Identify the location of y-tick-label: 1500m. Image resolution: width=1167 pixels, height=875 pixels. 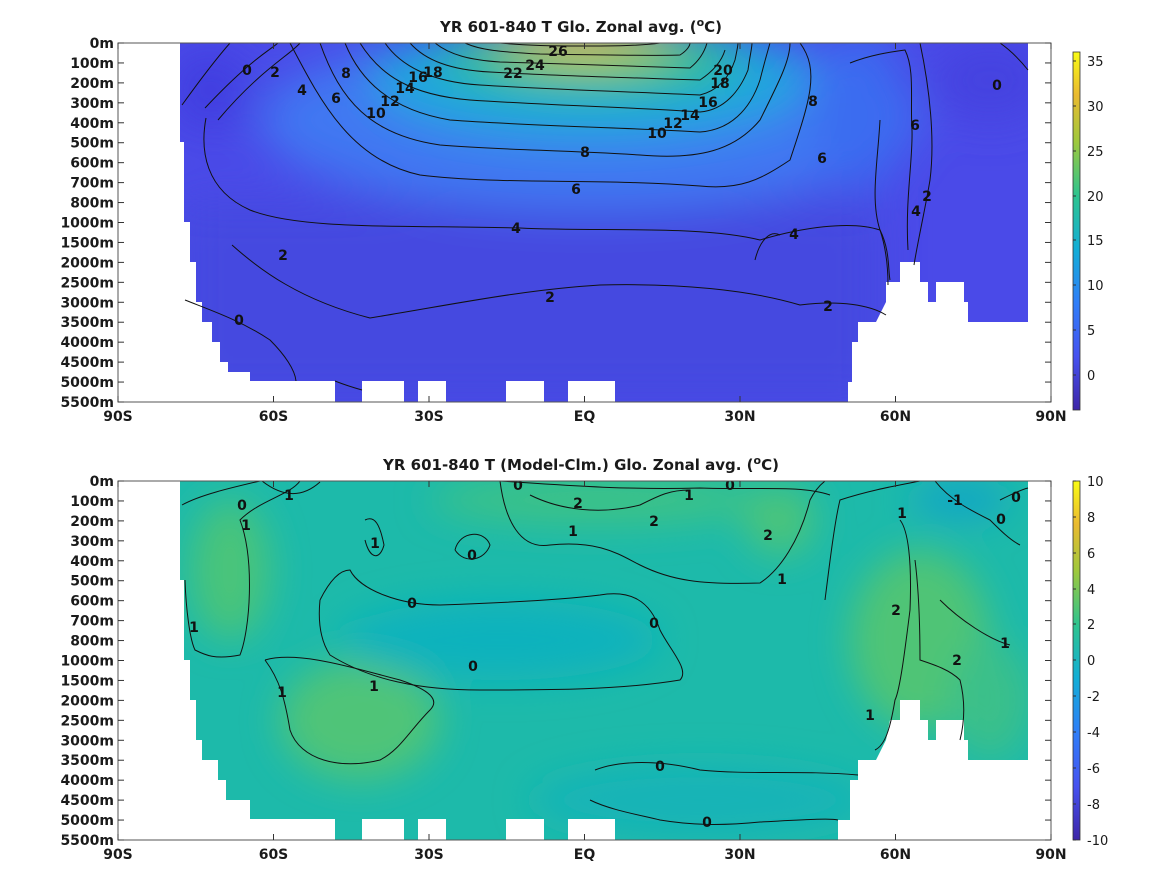
(87, 681).